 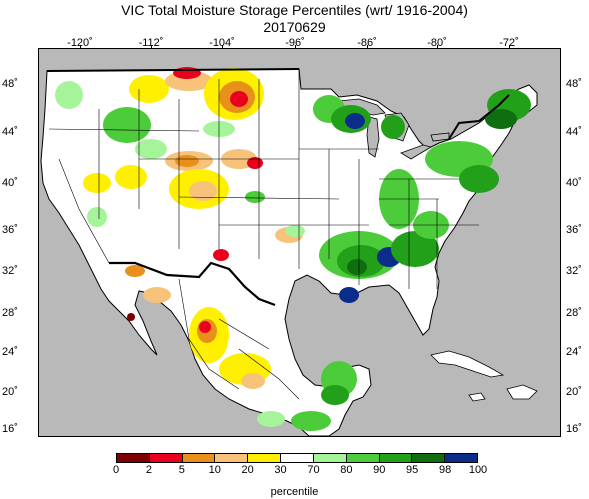 I want to click on lat-label-right: 28˚, so click(x=574, y=313).